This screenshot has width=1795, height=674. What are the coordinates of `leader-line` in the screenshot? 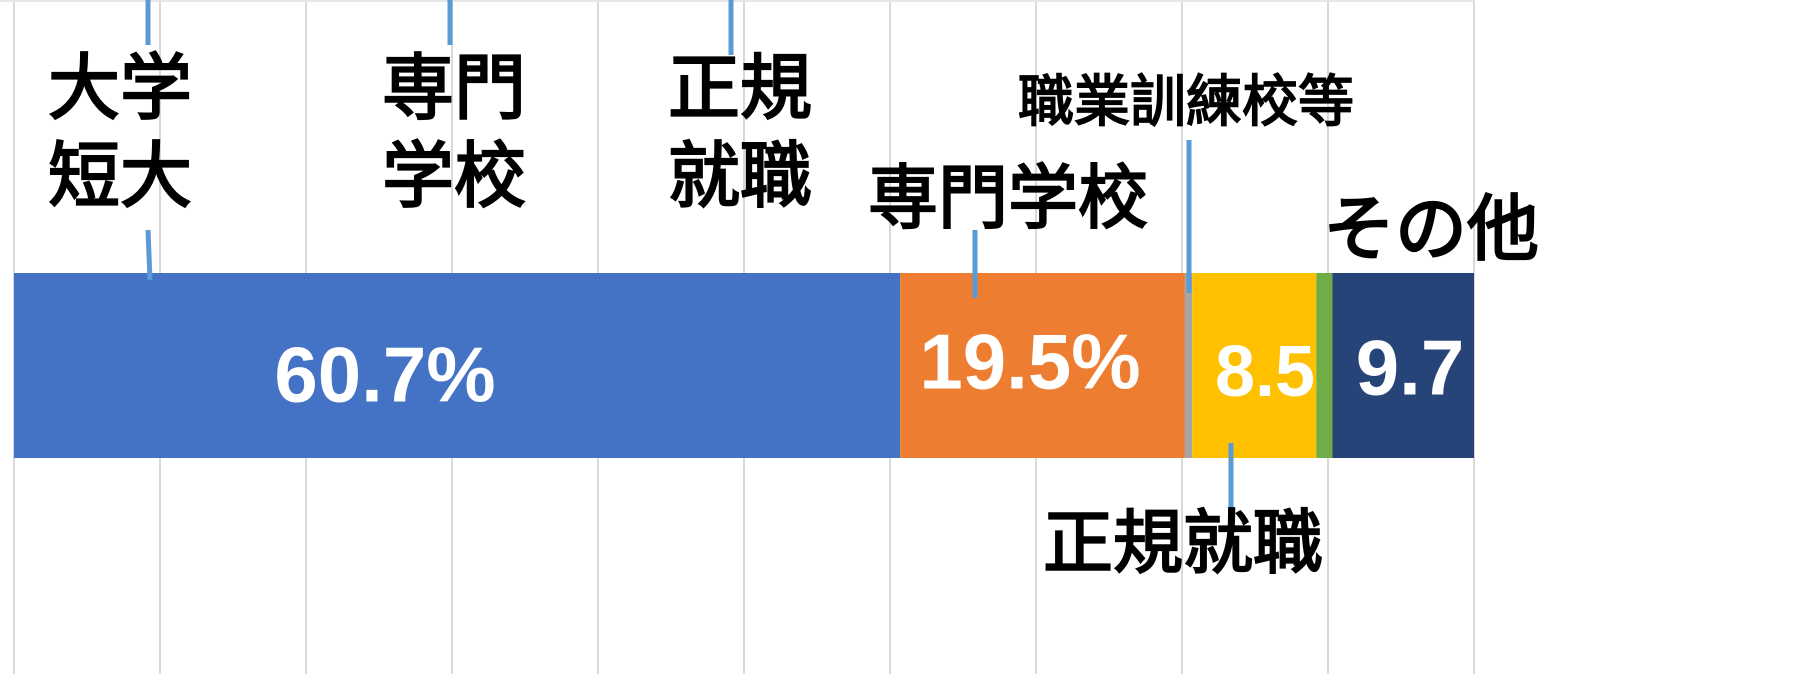 It's located at (149, 255).